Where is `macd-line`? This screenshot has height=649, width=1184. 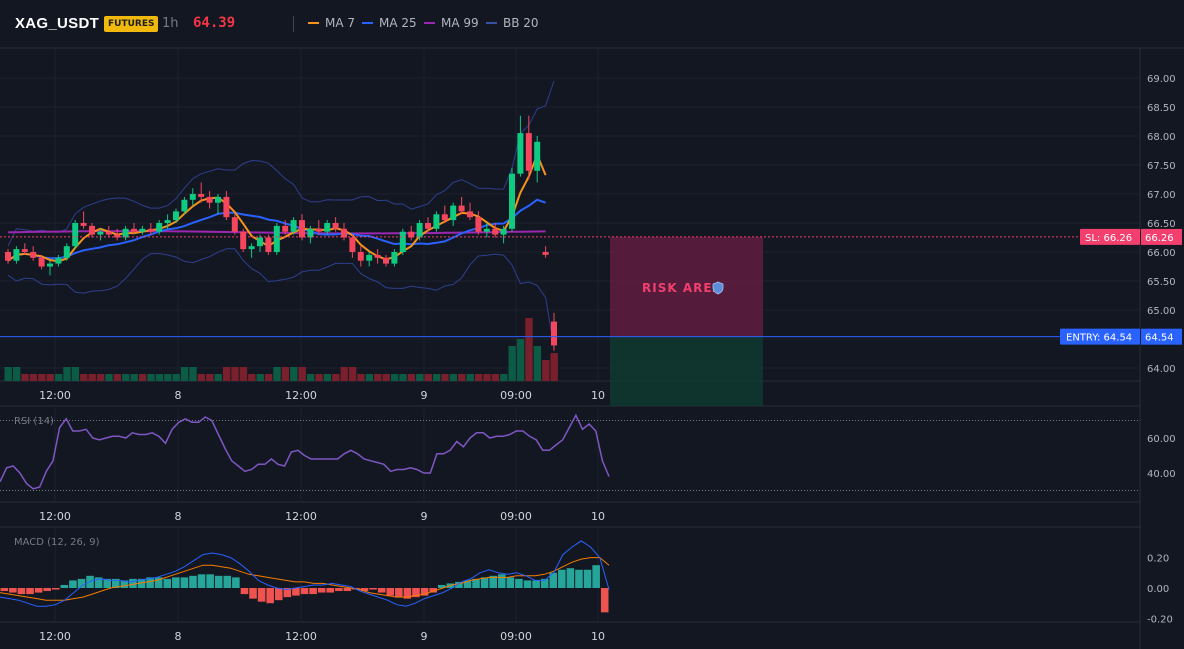 macd-line is located at coordinates (305, 573).